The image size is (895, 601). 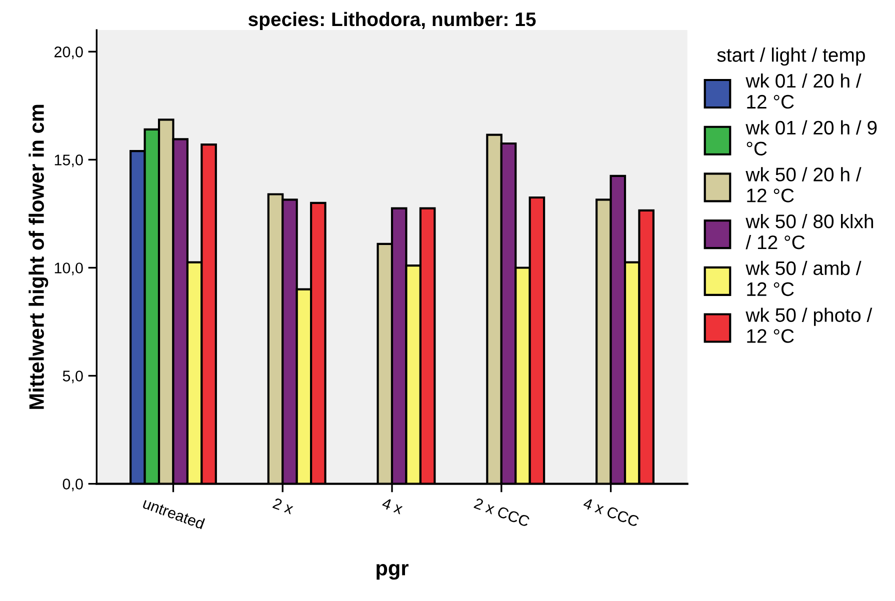 I want to click on y-tick-label: 20,0, so click(x=68, y=53).